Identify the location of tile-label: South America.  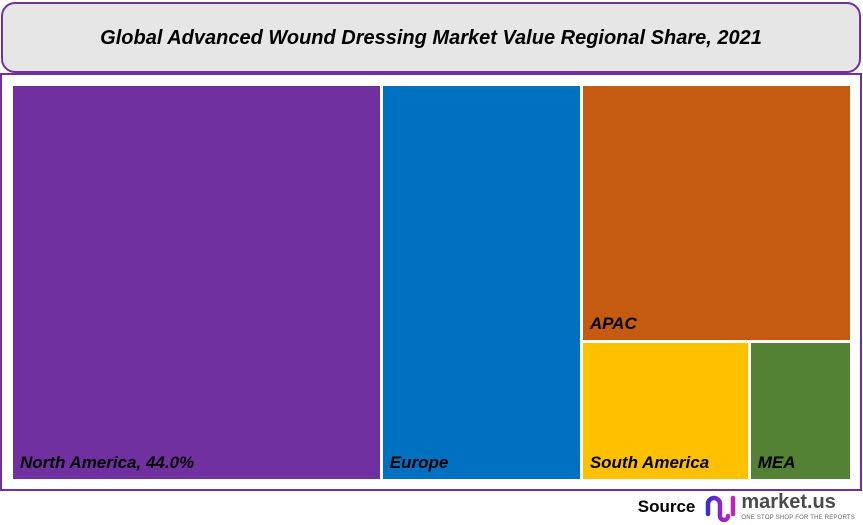
(649, 462).